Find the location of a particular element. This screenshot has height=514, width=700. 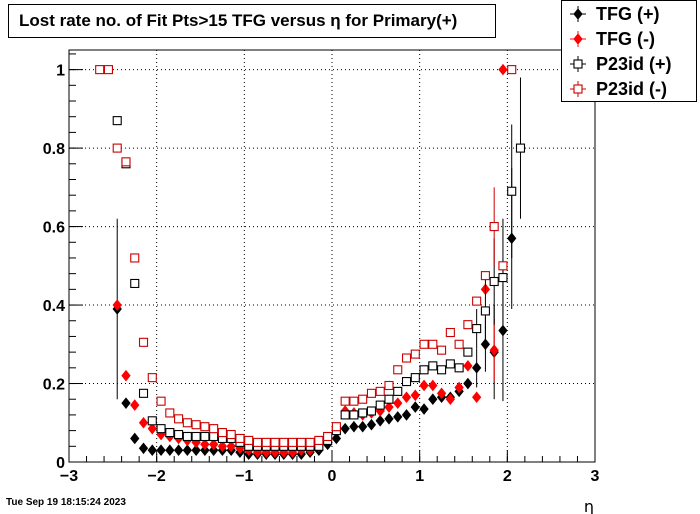

legend-entry-1: TFG (-) is located at coordinates (629, 39).